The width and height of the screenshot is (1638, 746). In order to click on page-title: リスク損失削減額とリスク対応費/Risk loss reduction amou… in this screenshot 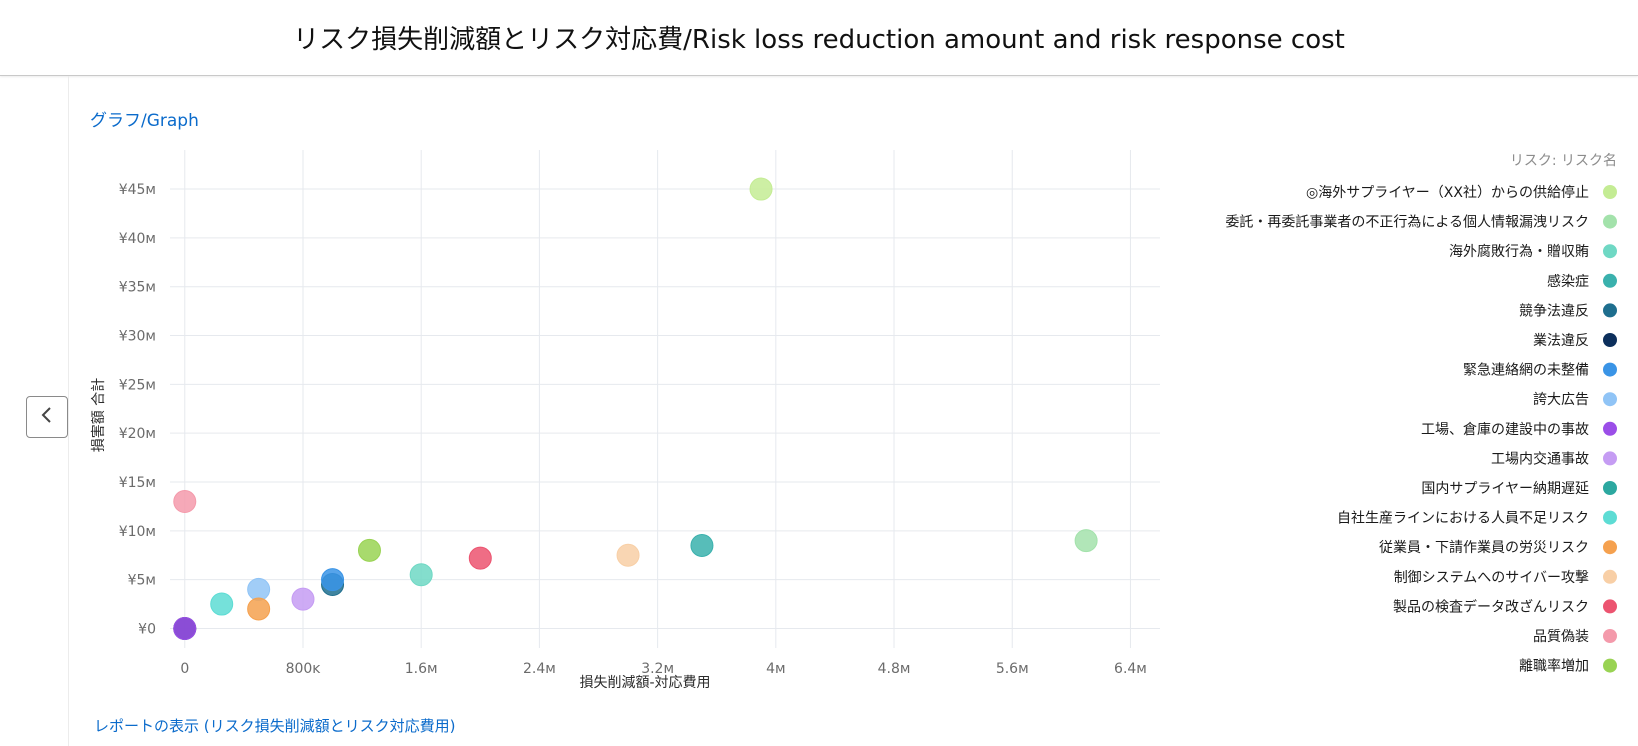, I will do `click(819, 40)`.